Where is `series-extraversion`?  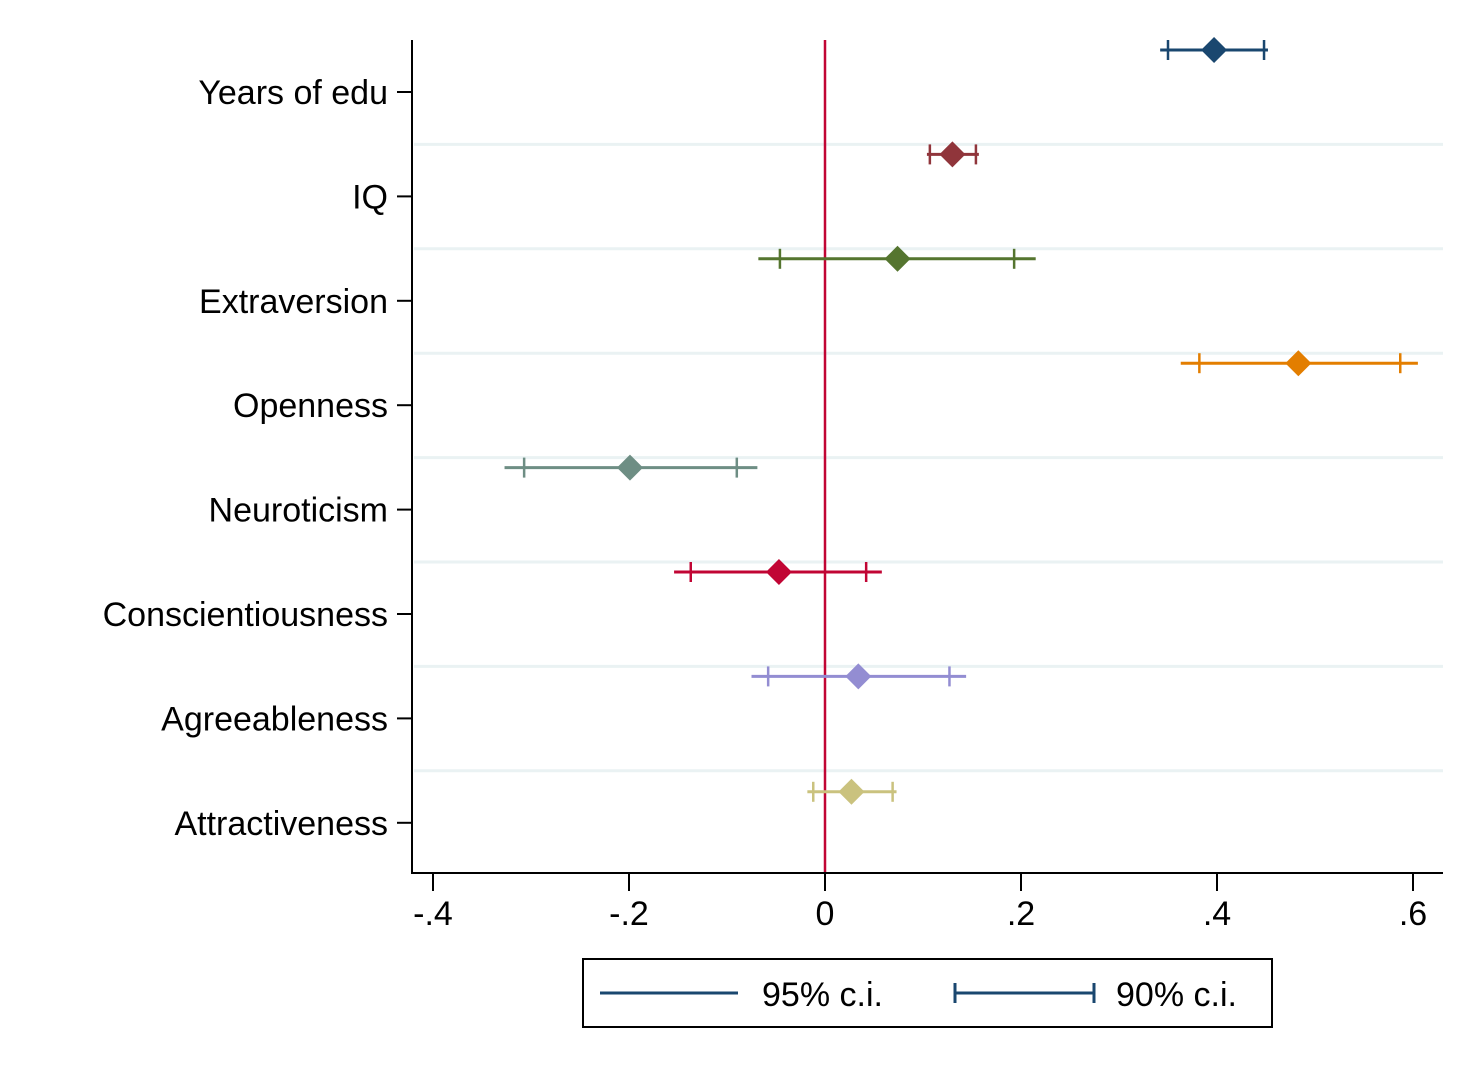 series-extraversion is located at coordinates (897, 258).